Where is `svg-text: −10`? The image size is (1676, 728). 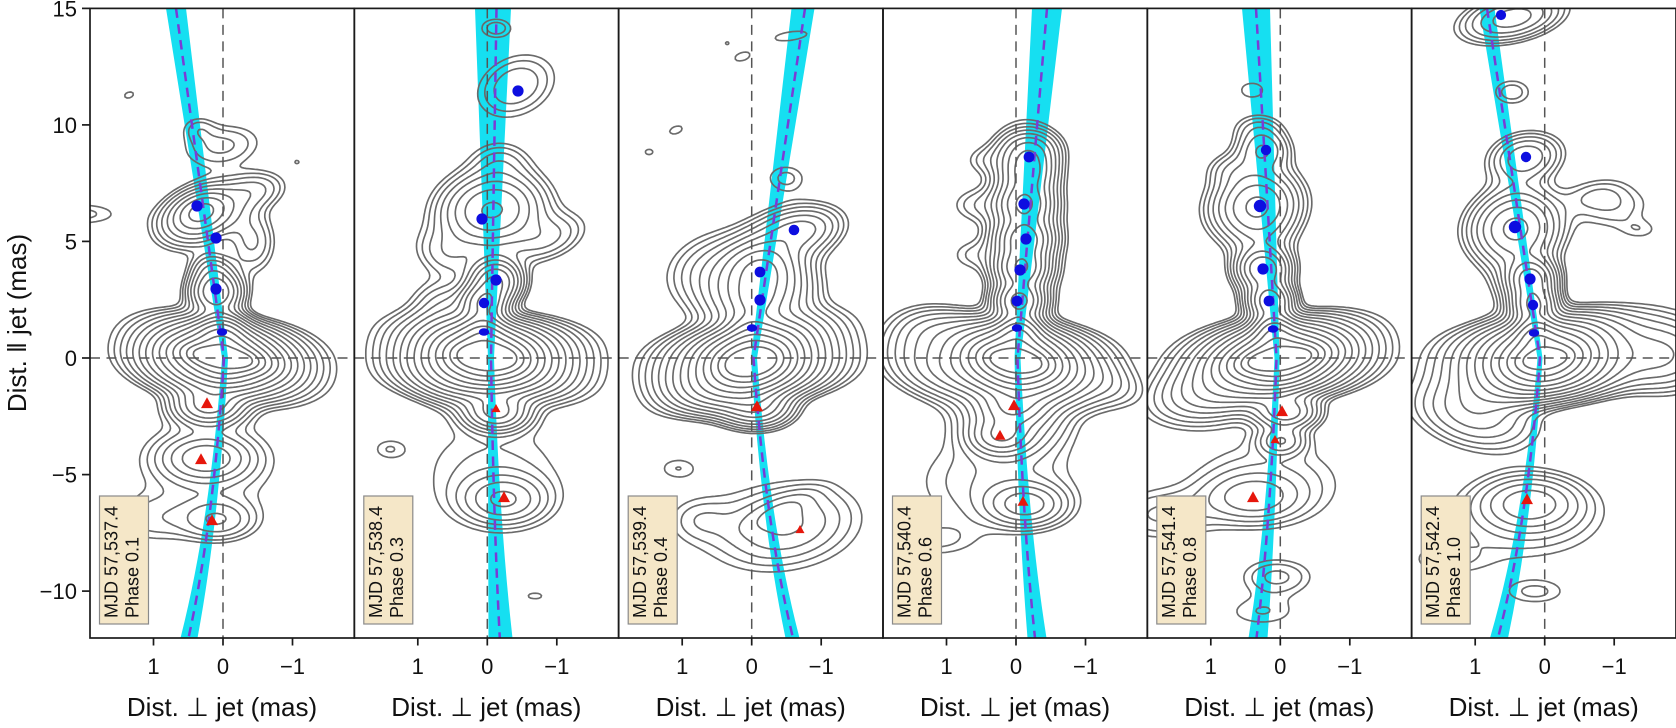 svg-text: −10 is located at coordinates (58, 591).